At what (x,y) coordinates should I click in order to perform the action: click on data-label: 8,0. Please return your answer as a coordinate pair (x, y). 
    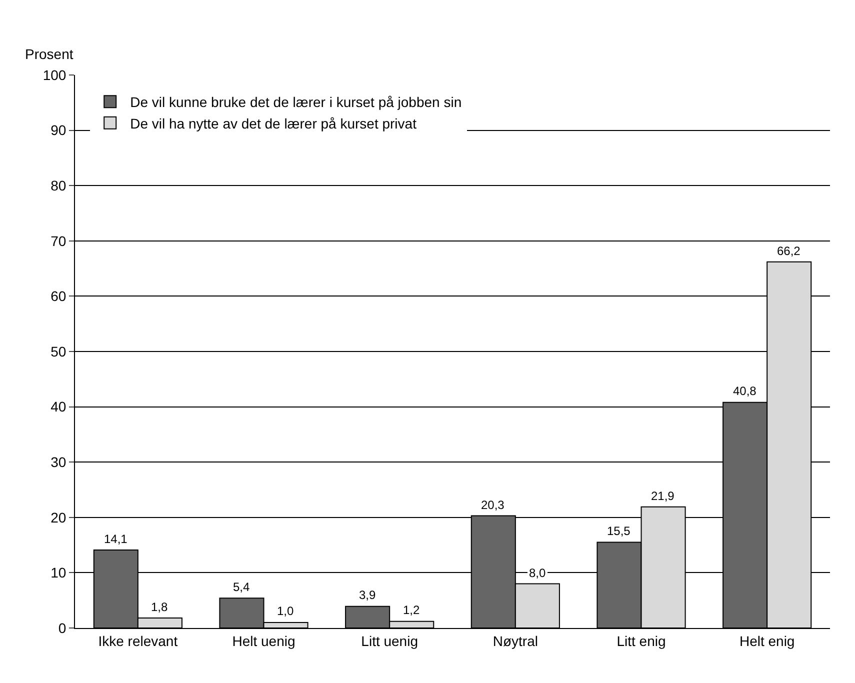
    Looking at the image, I should click on (537, 573).